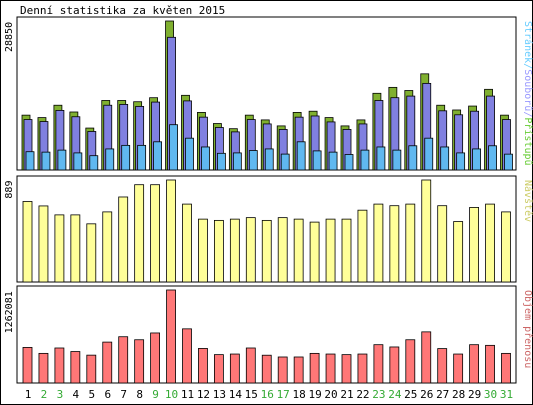  I want to click on bar-stránek-day-5, so click(94, 163).